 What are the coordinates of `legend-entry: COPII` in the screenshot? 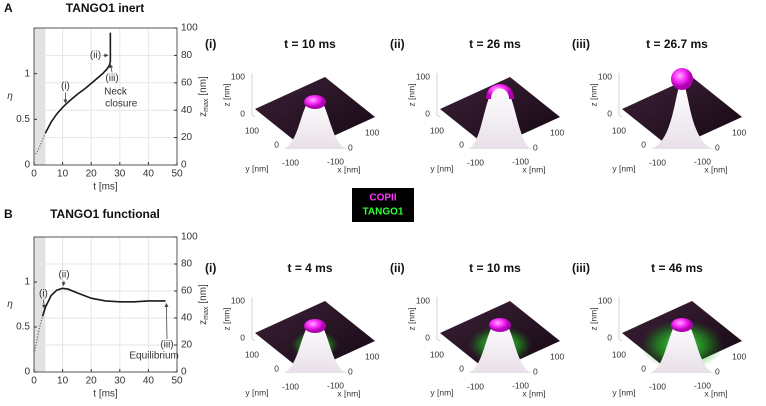 It's located at (382, 198).